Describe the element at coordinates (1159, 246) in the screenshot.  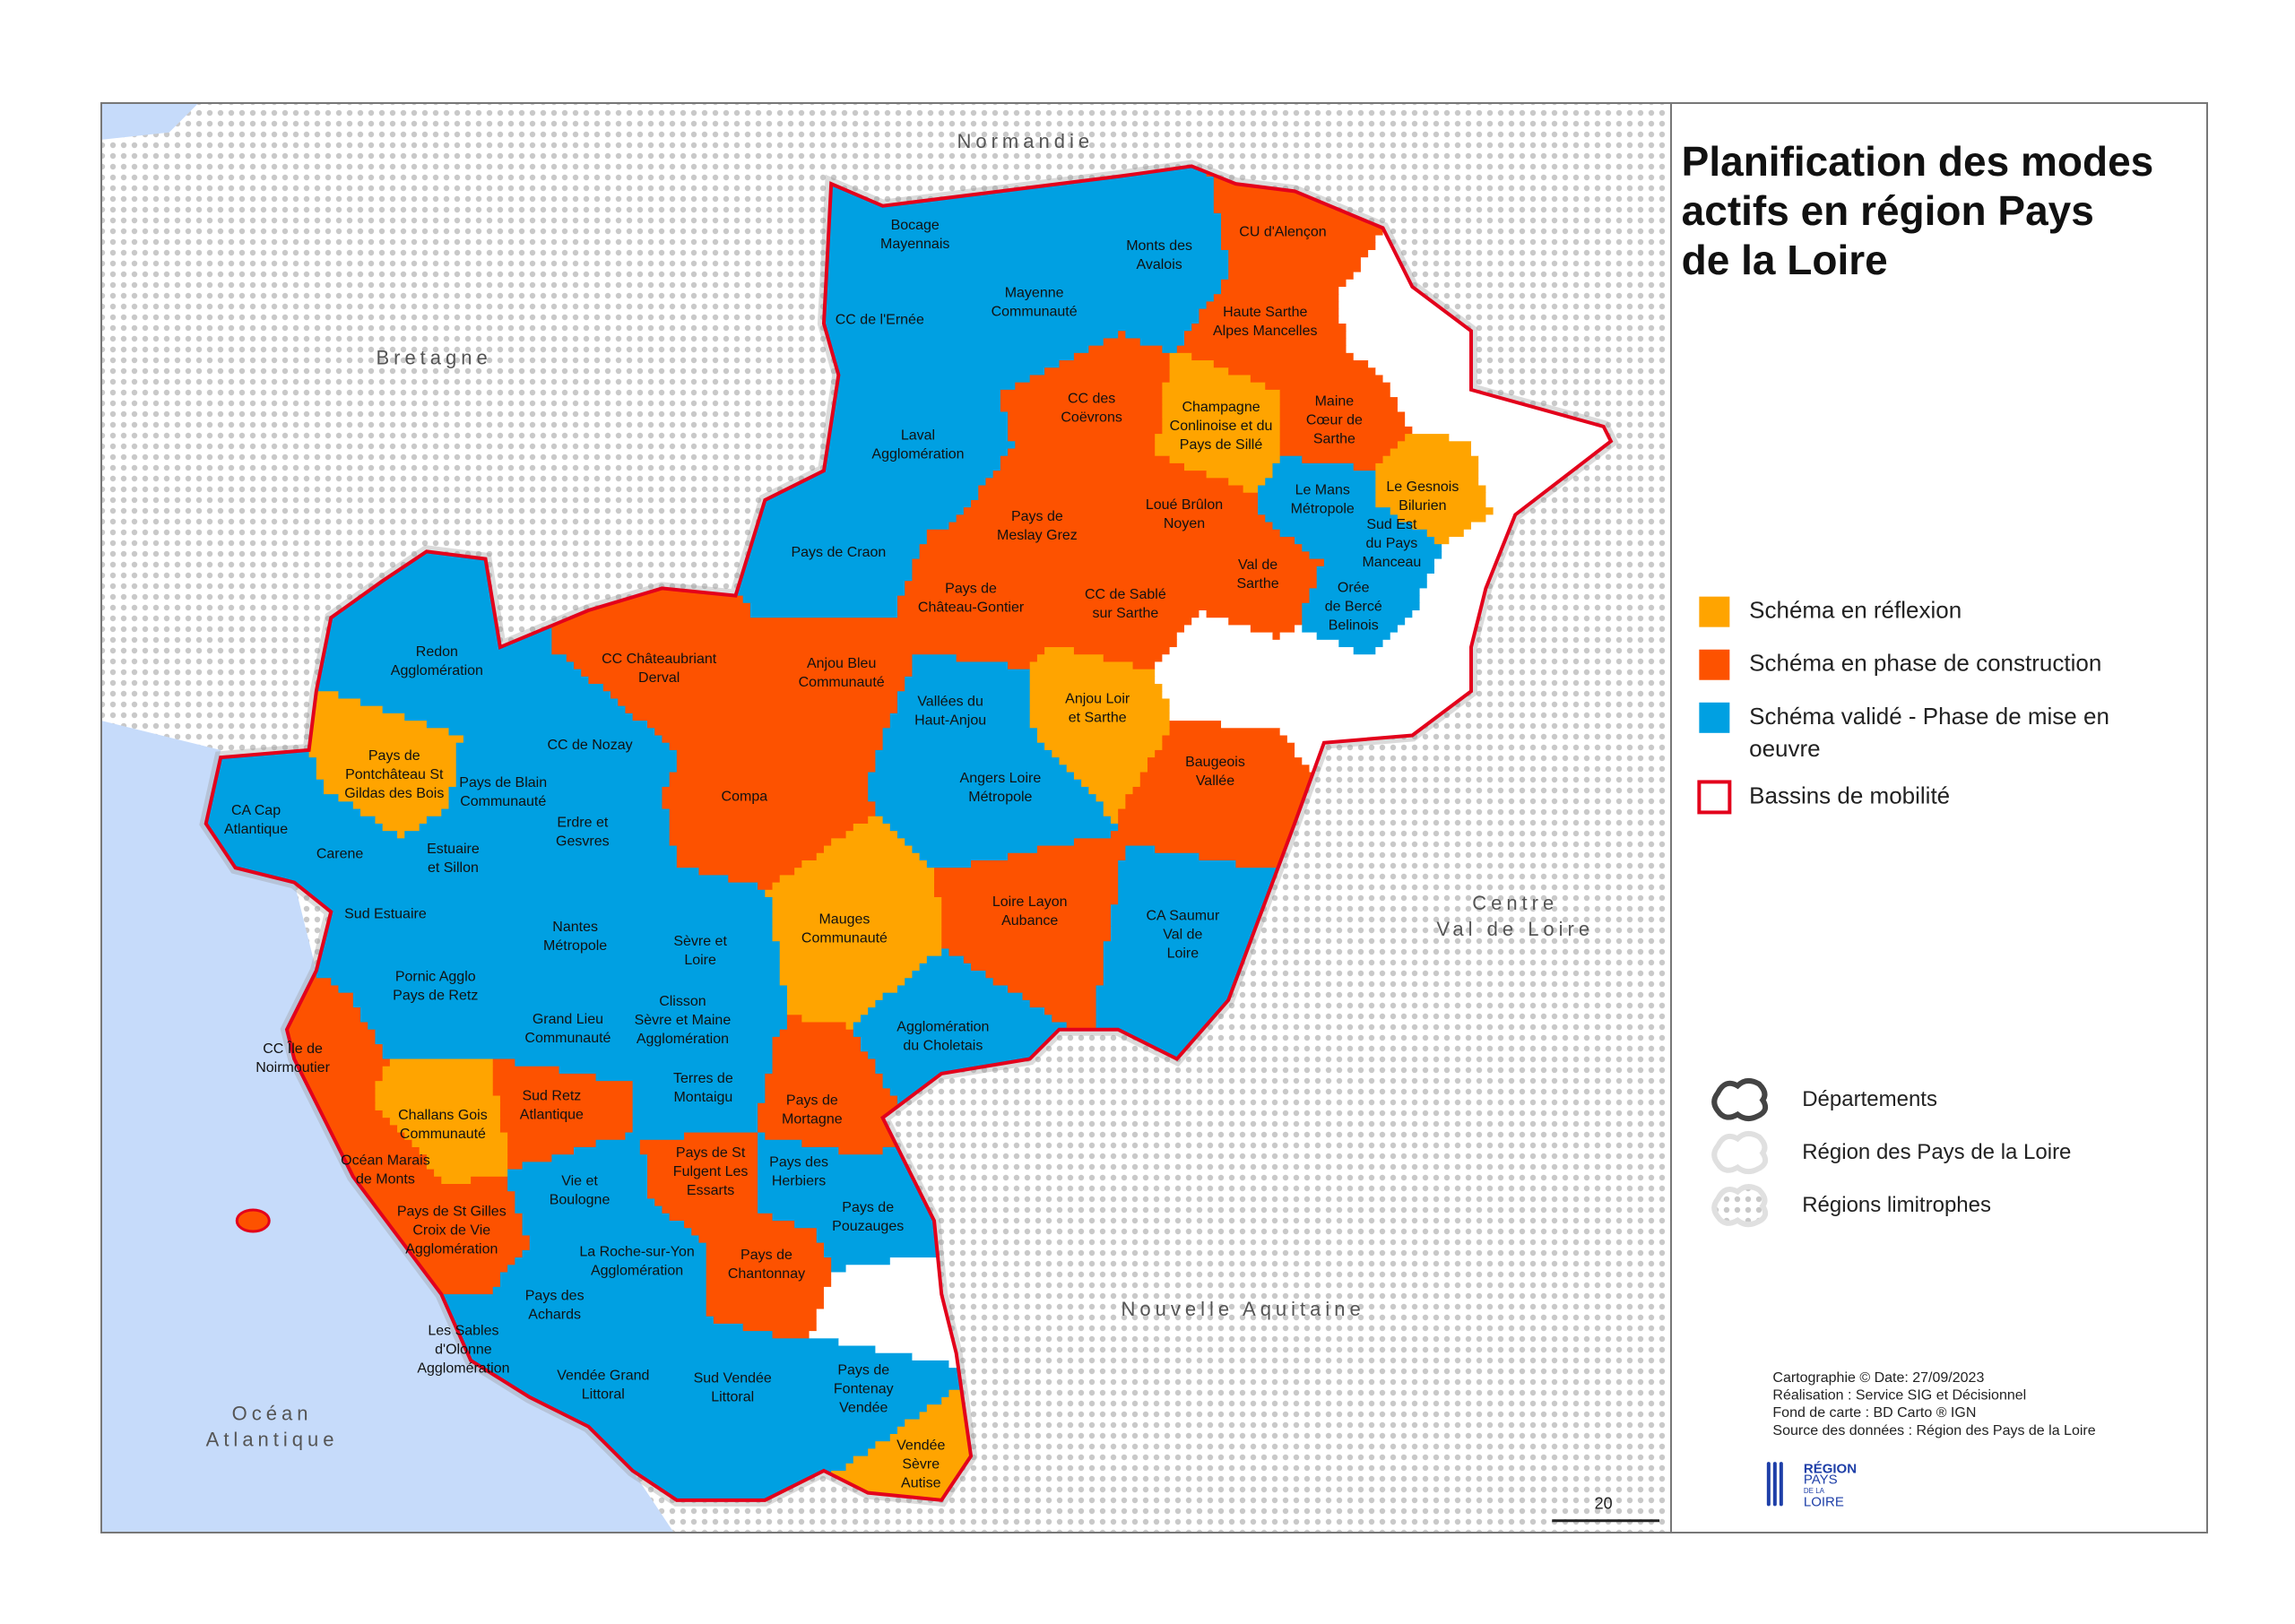
I see `territory-label-line: Monts des` at that location.